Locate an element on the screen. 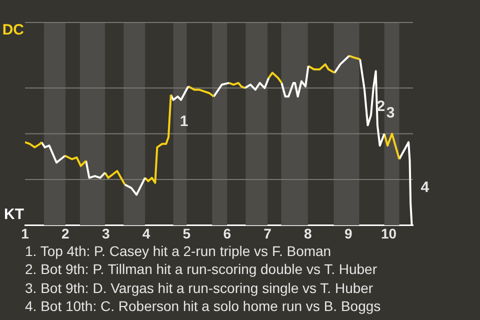  x-tick-label: 9 is located at coordinates (348, 233).